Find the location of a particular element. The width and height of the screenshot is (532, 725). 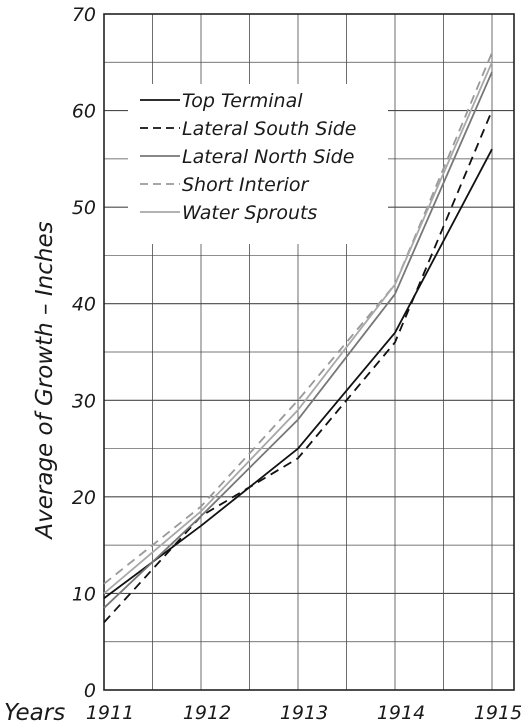

x-tick-label: 1912 is located at coordinates (207, 713).